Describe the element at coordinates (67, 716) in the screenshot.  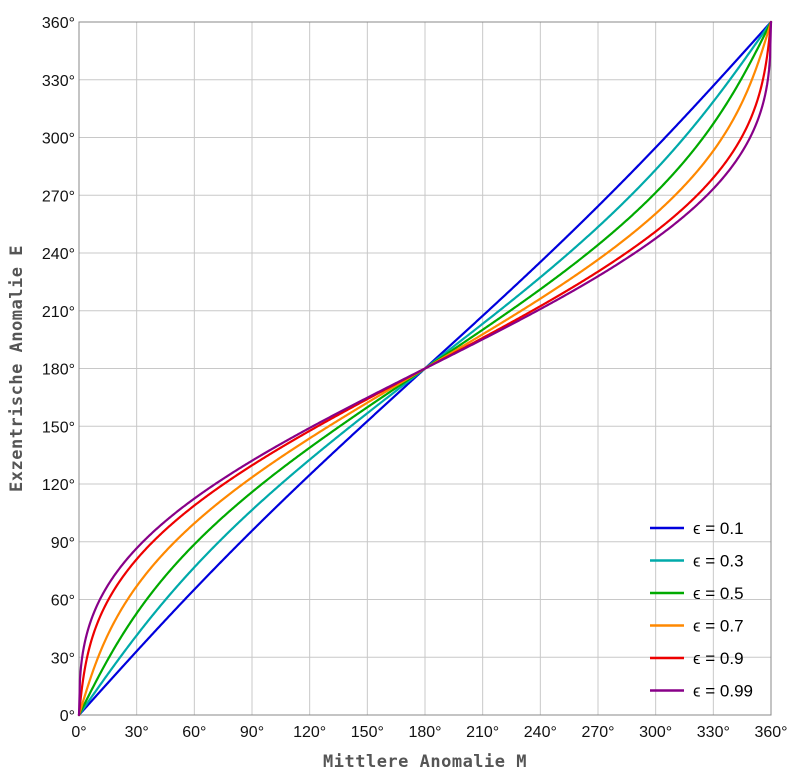
I see `y-tick-label: 0°` at that location.